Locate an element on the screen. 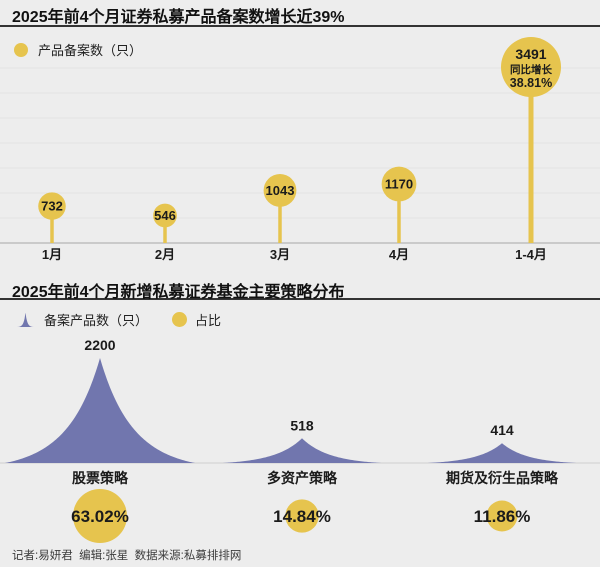 The image size is (600, 567). peak-value: 2200 is located at coordinates (99, 345).